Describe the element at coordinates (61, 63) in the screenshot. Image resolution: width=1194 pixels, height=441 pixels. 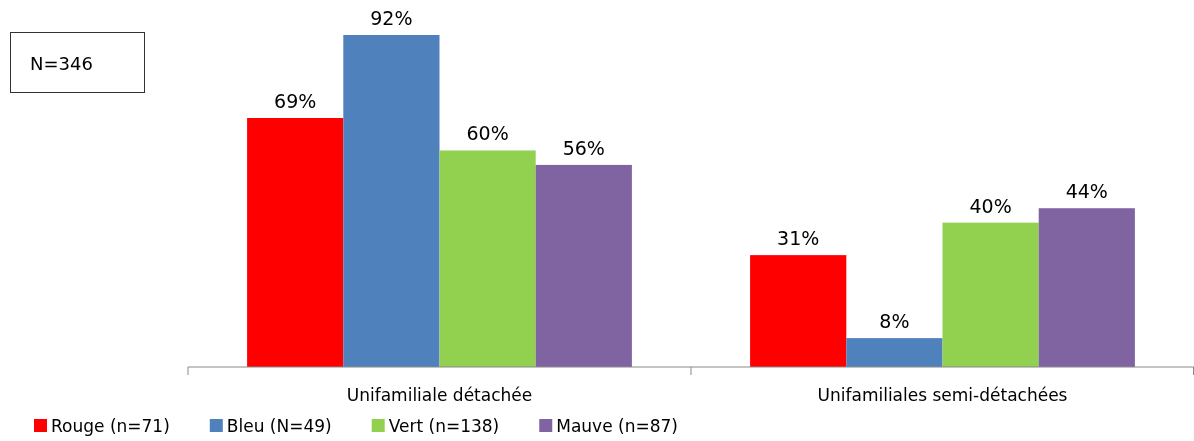
I see `text: N=346` at that location.